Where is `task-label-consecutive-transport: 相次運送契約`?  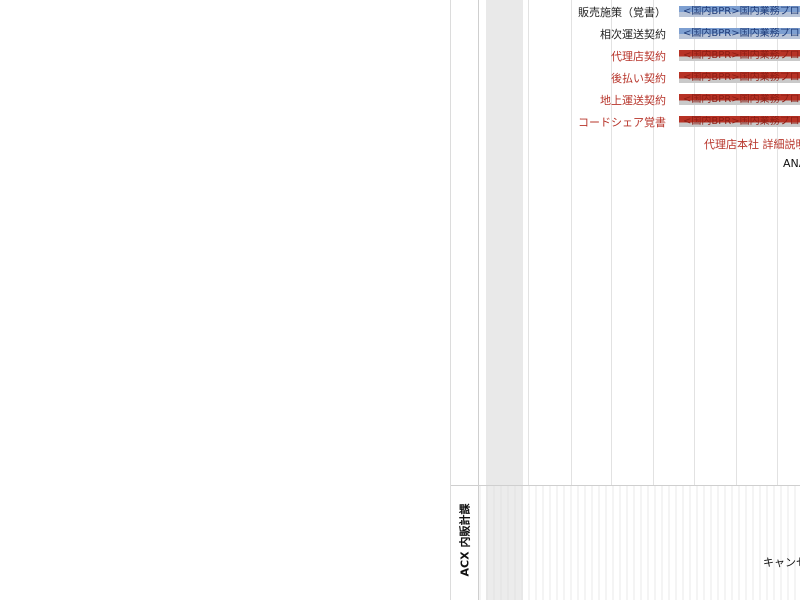
task-label-consecutive-transport: 相次運送契約 is located at coordinates (633, 34).